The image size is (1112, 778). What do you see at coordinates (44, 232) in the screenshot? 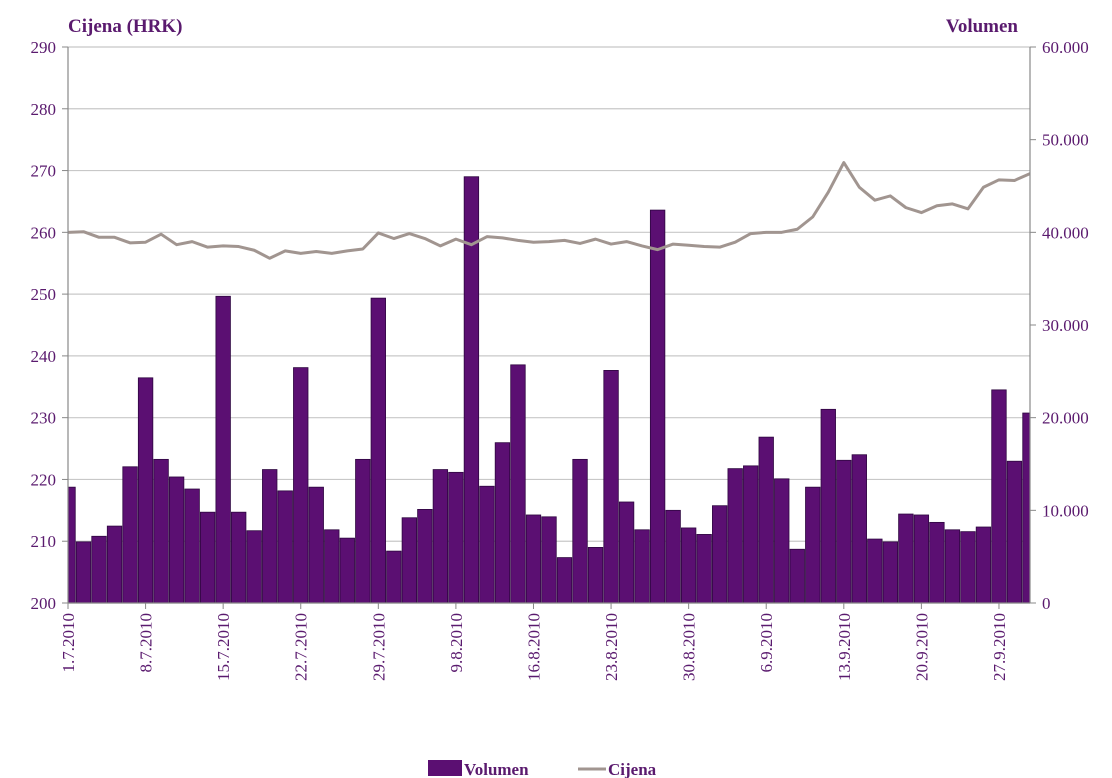
I see `y-tick-label: 260` at bounding box center [44, 232].